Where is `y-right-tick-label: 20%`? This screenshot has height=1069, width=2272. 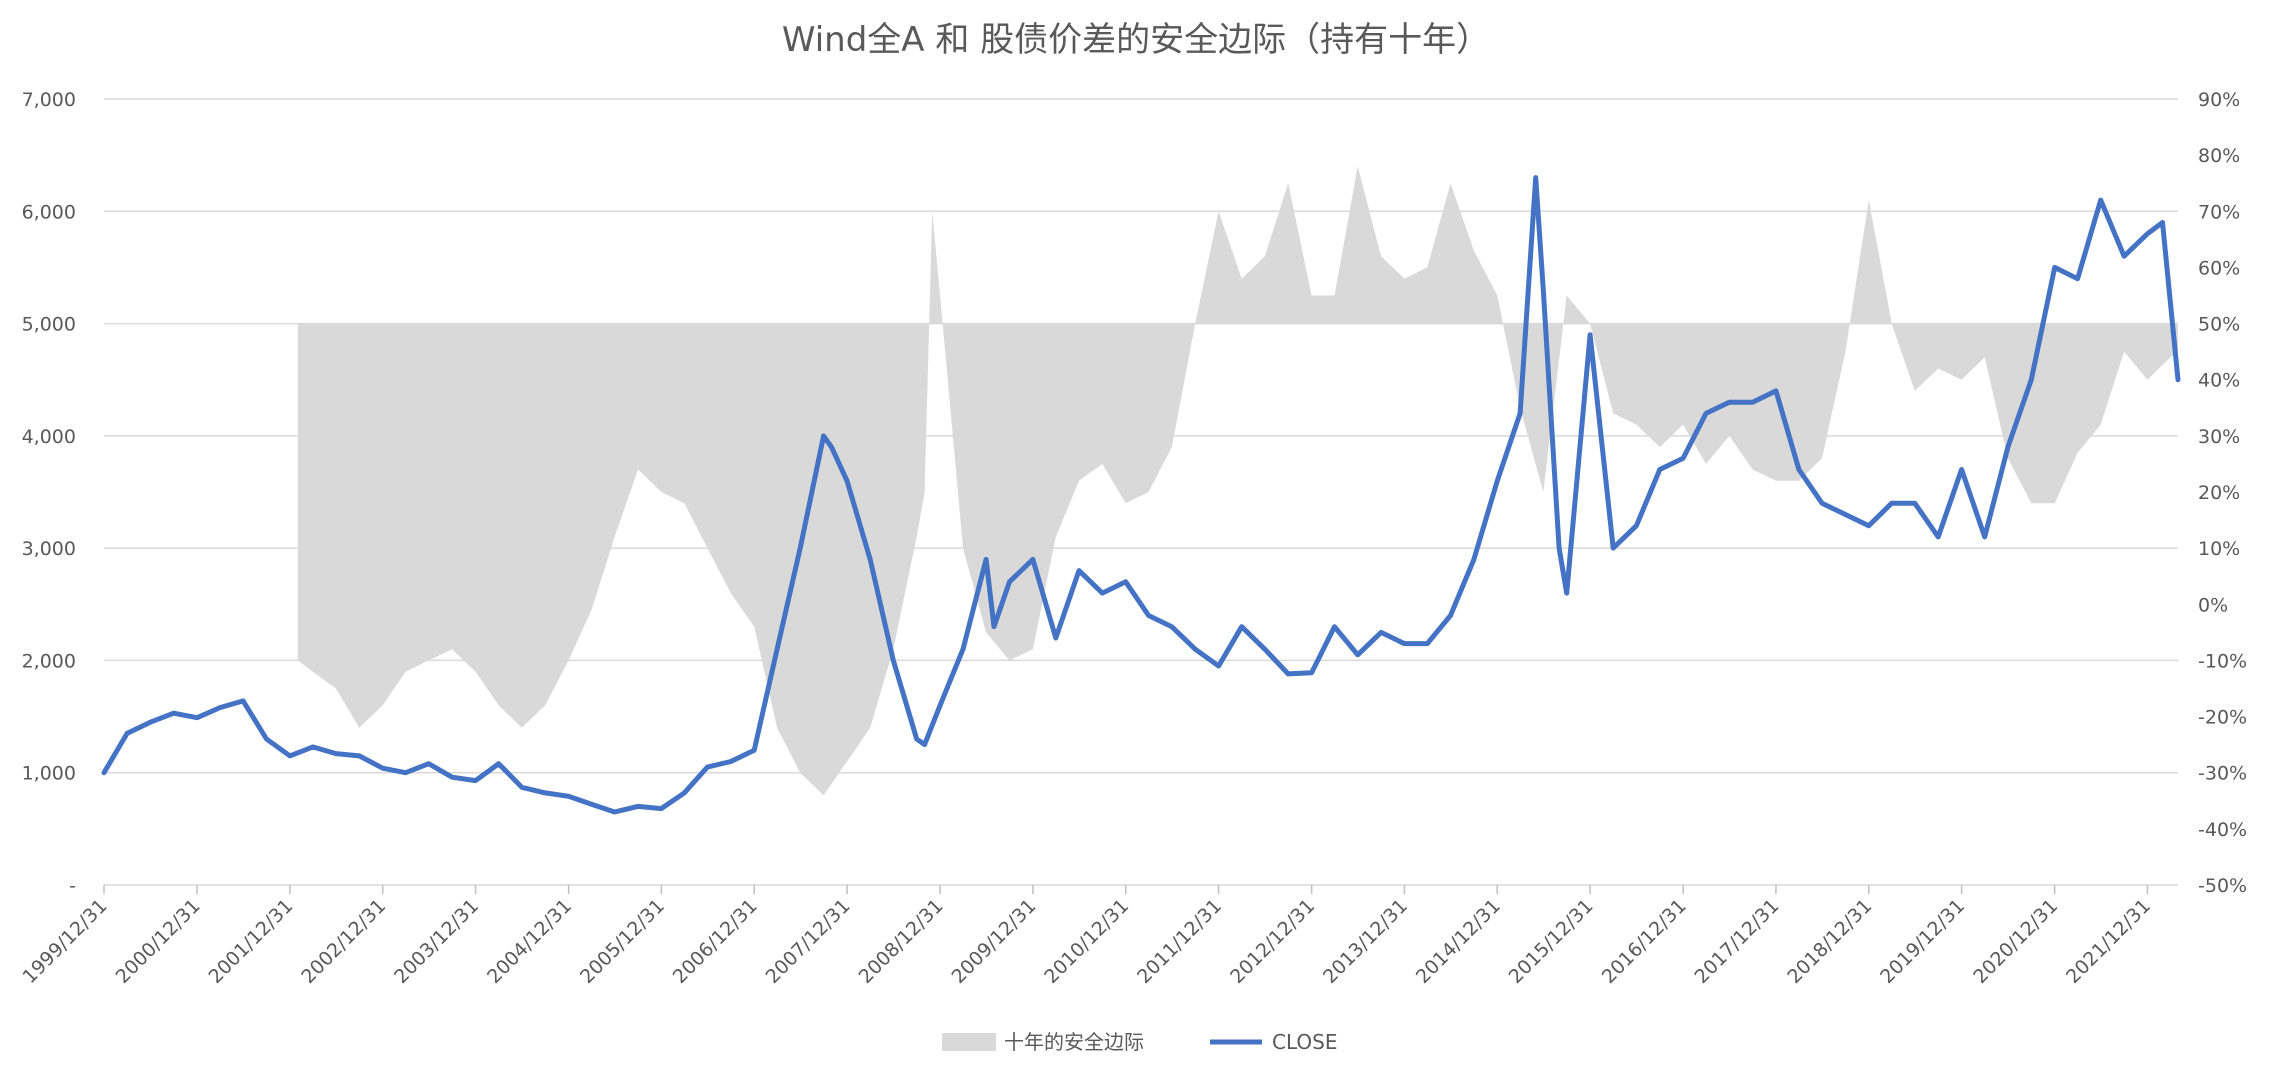
y-right-tick-label: 20% is located at coordinates (2219, 493).